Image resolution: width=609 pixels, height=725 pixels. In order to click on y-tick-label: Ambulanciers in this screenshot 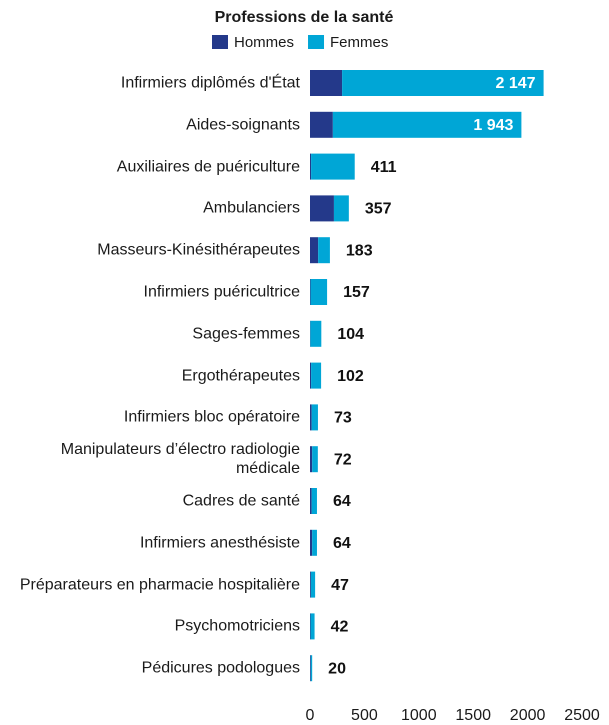, I will do `click(251, 208)`.